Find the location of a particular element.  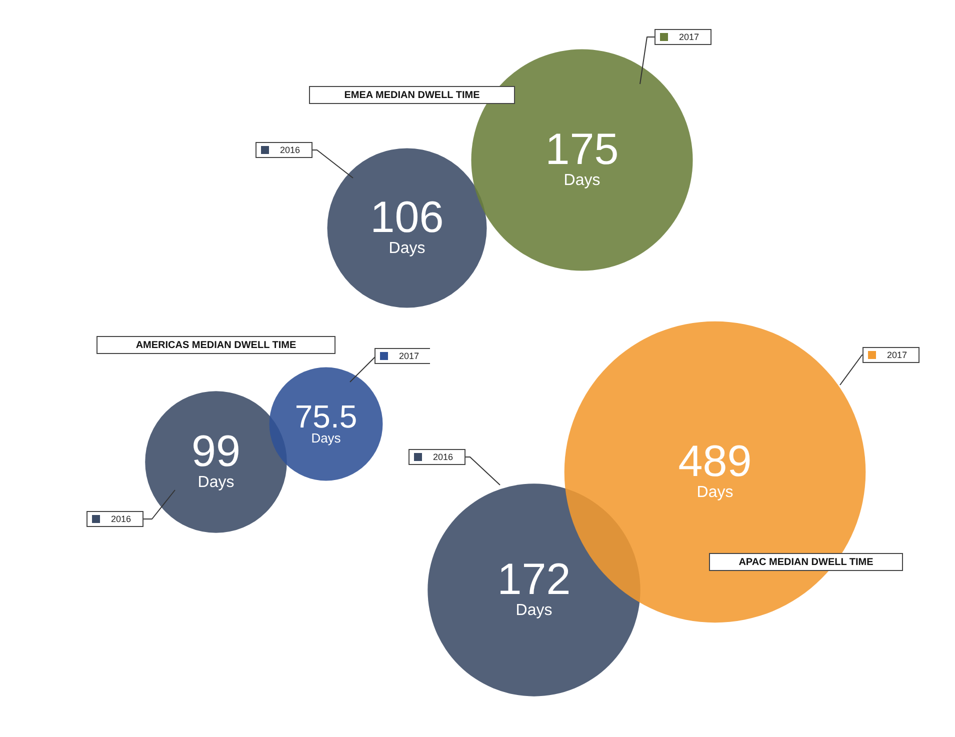

data-label: 99 Days is located at coordinates (216, 459).